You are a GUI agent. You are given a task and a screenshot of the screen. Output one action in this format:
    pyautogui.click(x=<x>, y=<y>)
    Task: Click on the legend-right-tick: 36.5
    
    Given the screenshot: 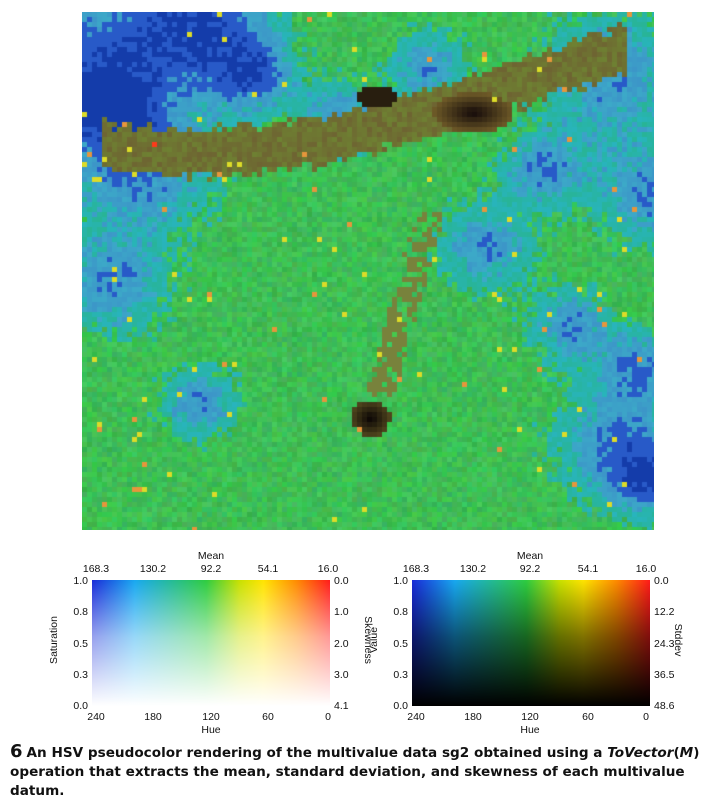 What is the action you would take?
    pyautogui.click(x=664, y=675)
    